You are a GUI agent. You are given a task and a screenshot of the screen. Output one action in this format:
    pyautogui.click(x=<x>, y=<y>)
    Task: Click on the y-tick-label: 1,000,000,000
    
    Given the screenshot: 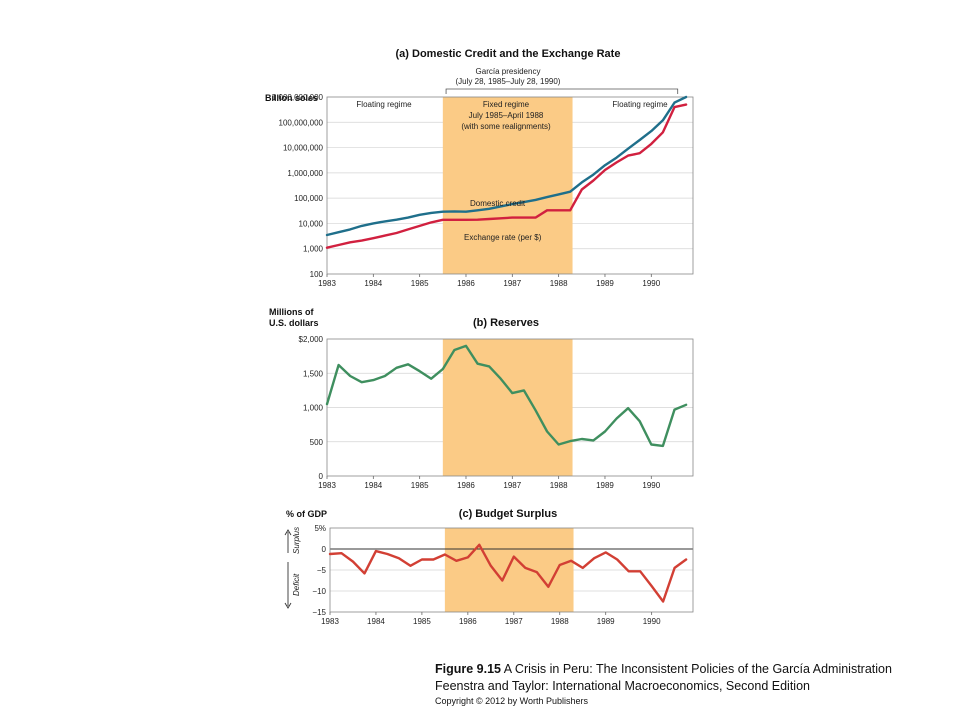 What is the action you would take?
    pyautogui.click(x=298, y=97)
    